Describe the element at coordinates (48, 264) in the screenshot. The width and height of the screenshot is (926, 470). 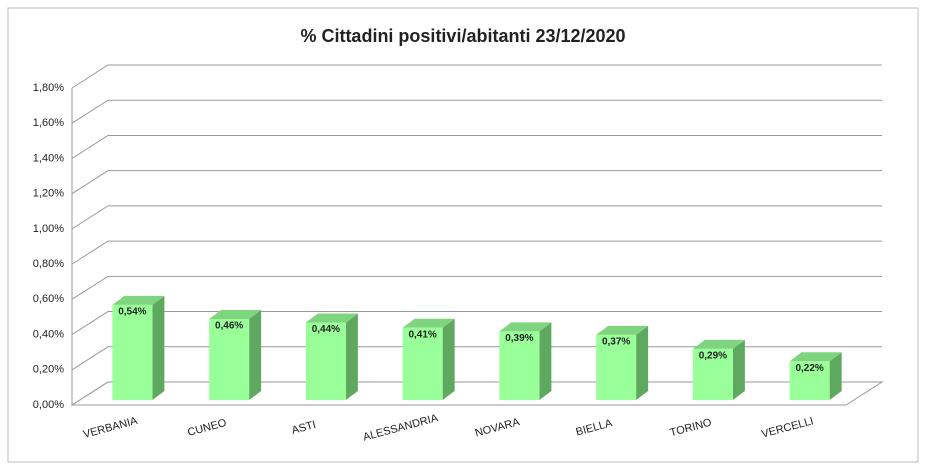
I see `y-tick-label: 0,80%` at that location.